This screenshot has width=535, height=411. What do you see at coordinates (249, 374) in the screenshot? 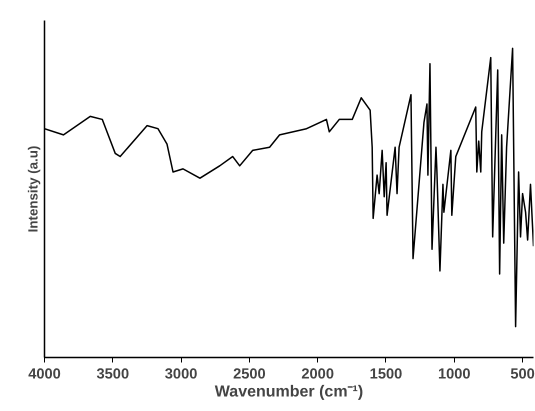
I see `x-tick-label: 2500` at bounding box center [249, 374].